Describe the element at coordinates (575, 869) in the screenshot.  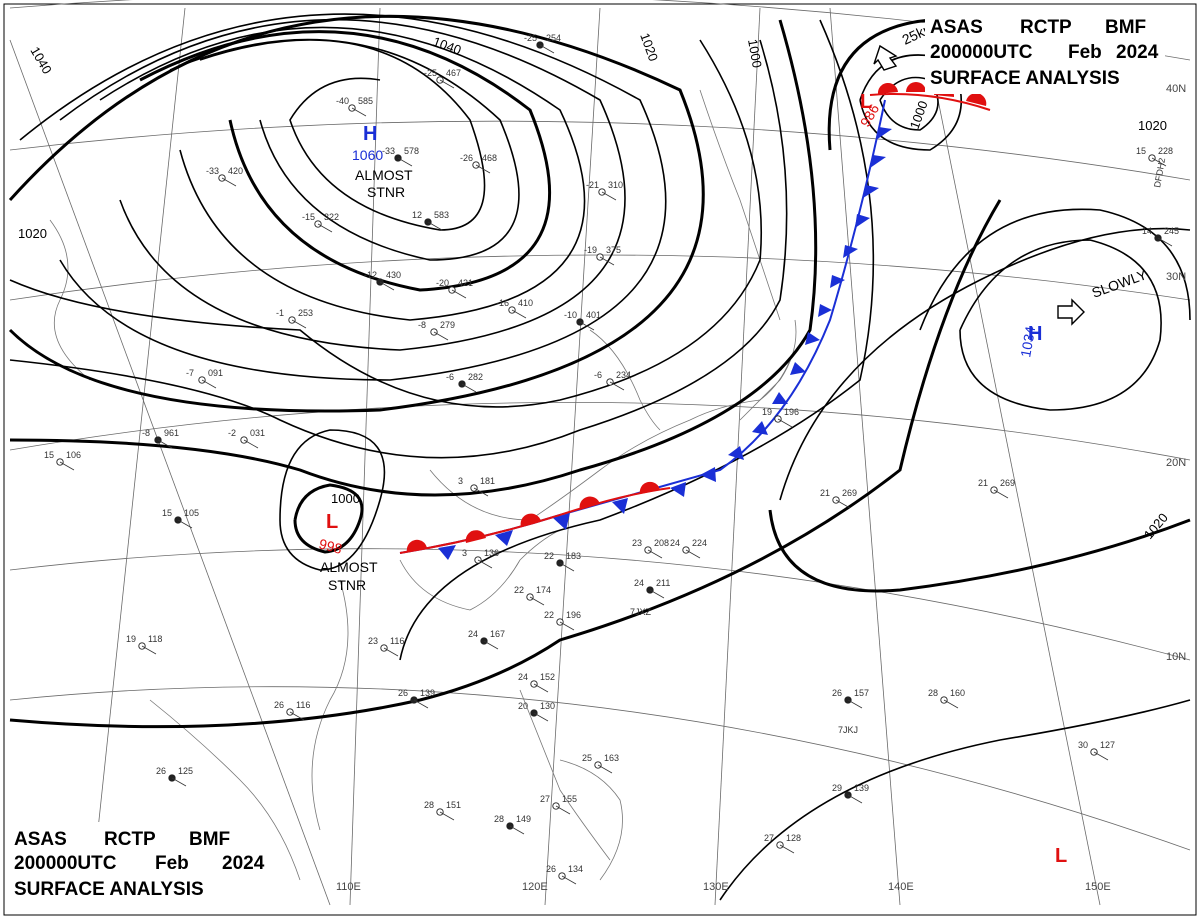
I see `station-pressure: 134` at that location.